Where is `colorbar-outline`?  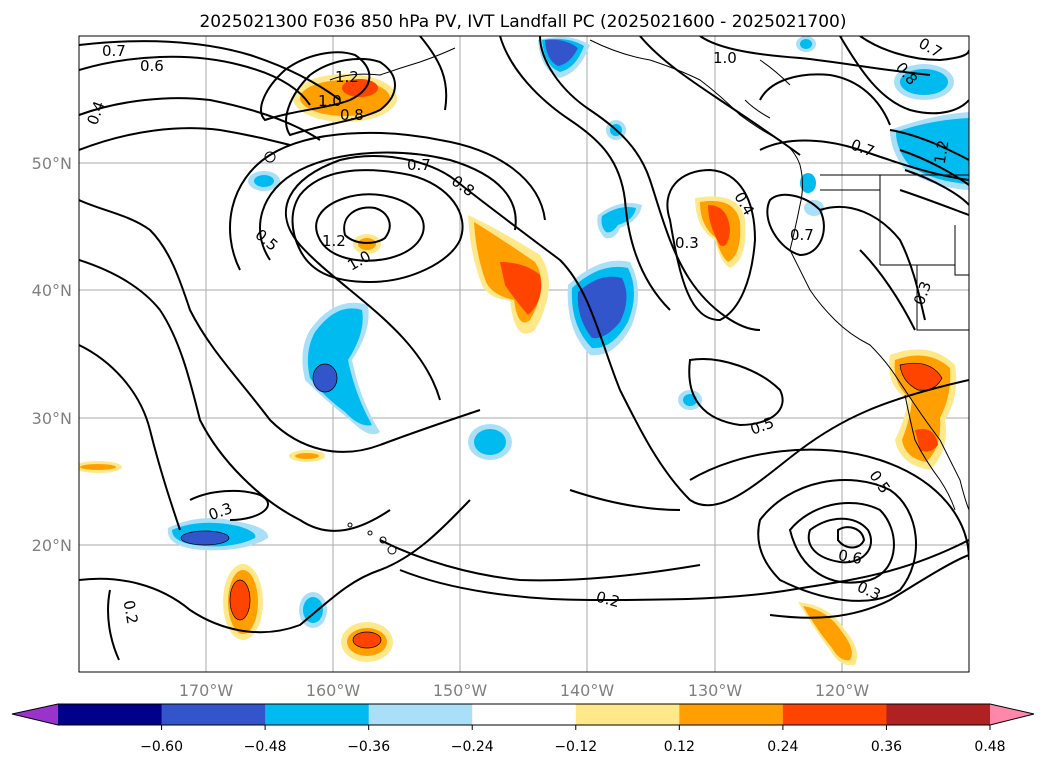
colorbar-outline is located at coordinates (523, 714).